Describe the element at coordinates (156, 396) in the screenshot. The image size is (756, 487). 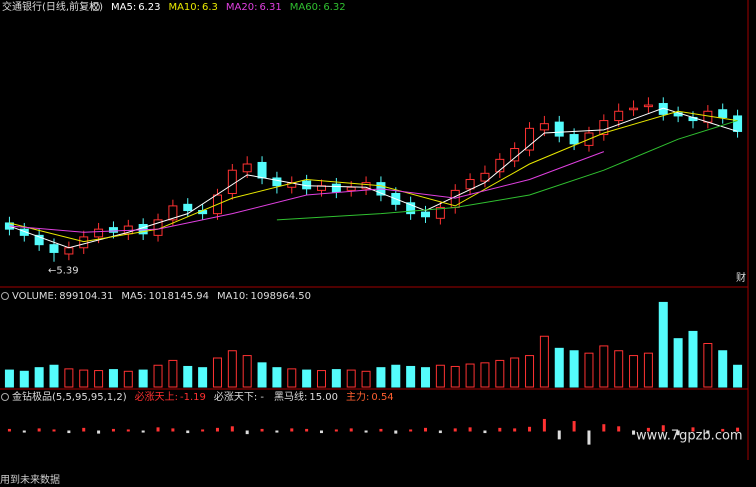
I see `legend-label: 必涨天上:` at that location.